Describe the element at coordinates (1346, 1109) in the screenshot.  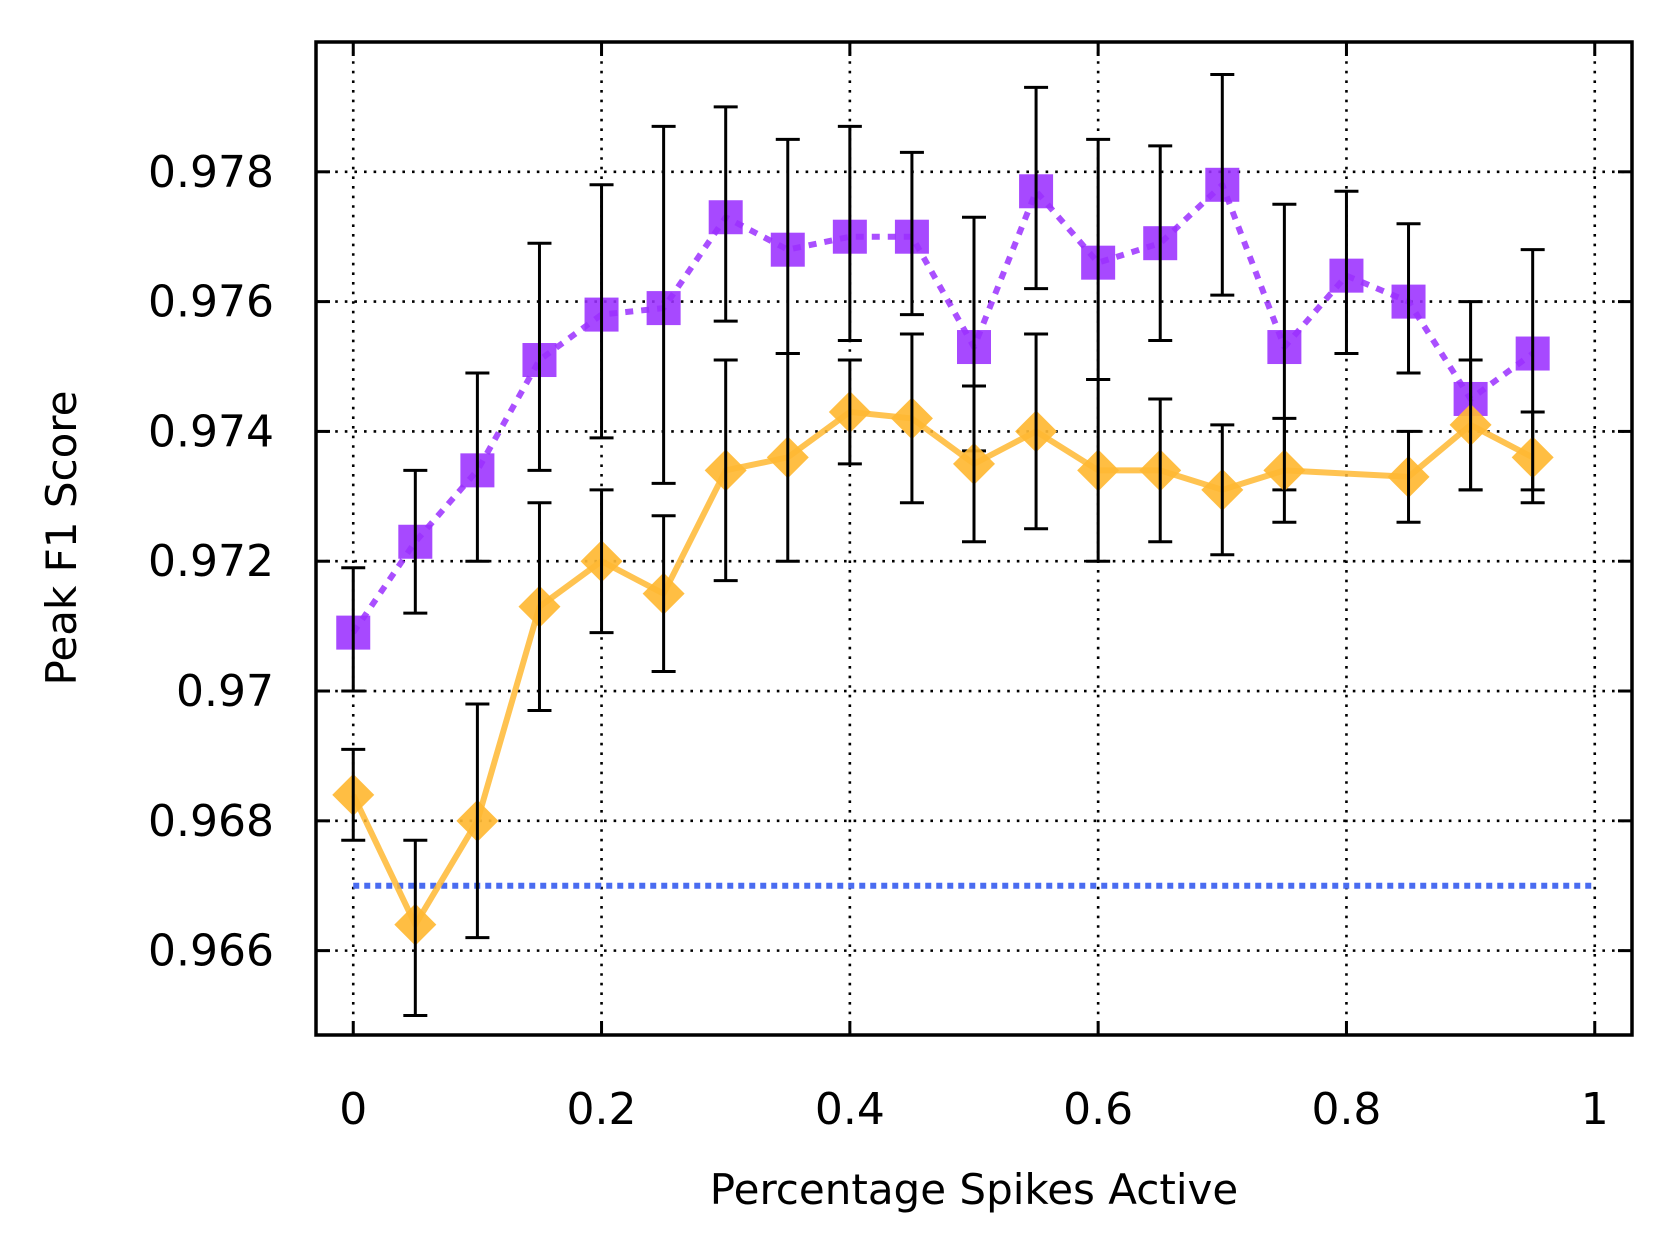
I see `x-tick-label: 0.8` at that location.